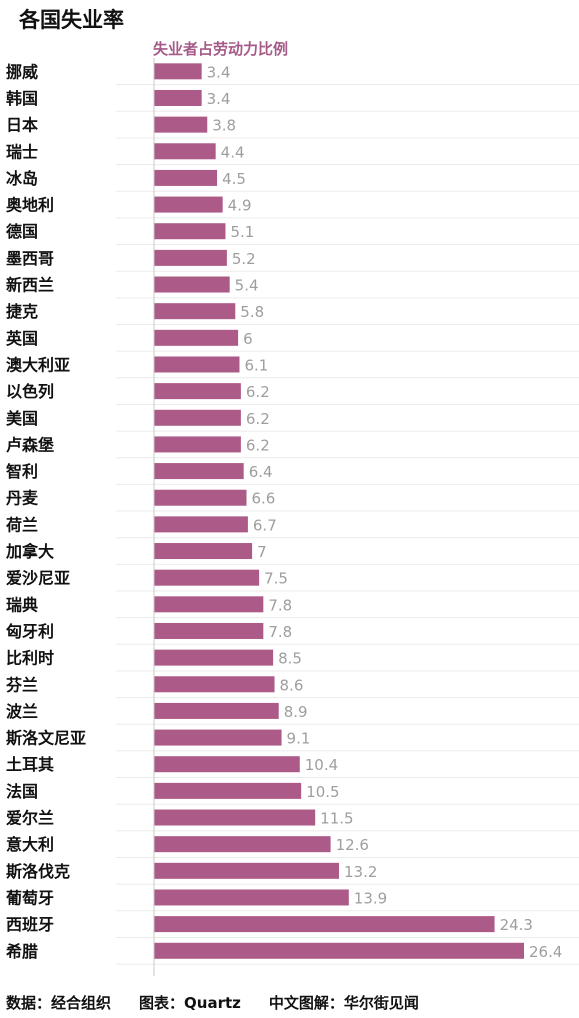  Describe the element at coordinates (30, 258) in the screenshot. I see `category-label: 墨西哥` at that location.